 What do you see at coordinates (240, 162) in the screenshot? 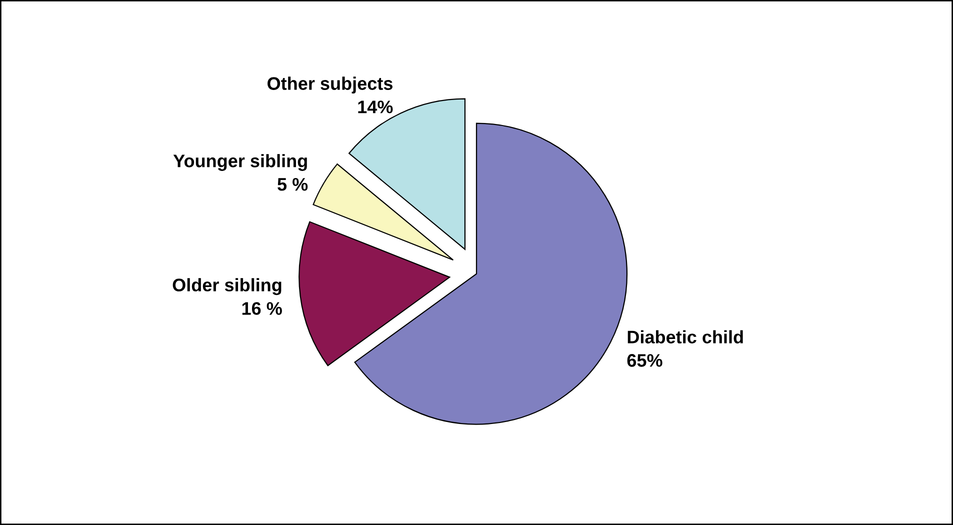
I see `slice-label: Younger sibling` at bounding box center [240, 162].